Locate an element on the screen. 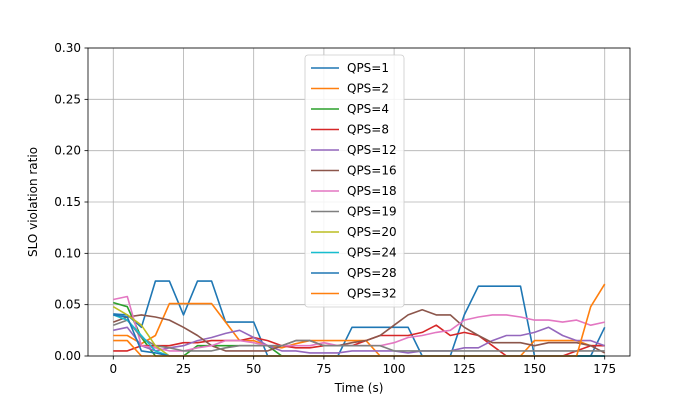  x-axis-label: Time (s) is located at coordinates (359, 388).